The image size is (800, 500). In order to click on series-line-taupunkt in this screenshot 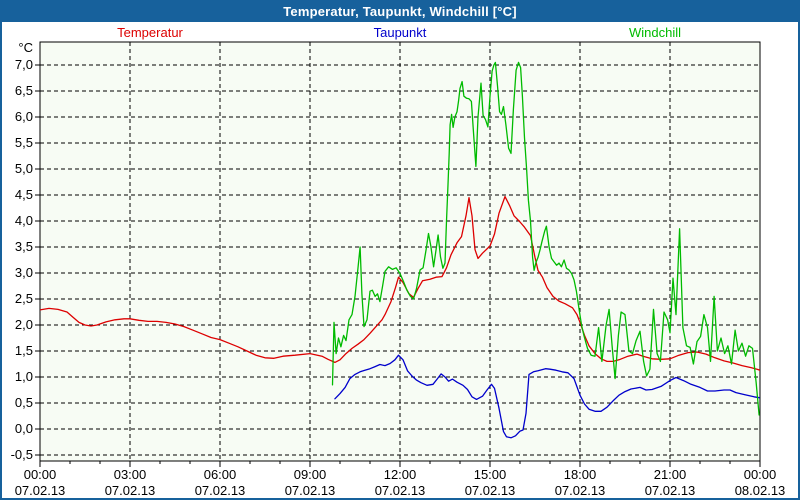, I will do `click(547, 396)`.